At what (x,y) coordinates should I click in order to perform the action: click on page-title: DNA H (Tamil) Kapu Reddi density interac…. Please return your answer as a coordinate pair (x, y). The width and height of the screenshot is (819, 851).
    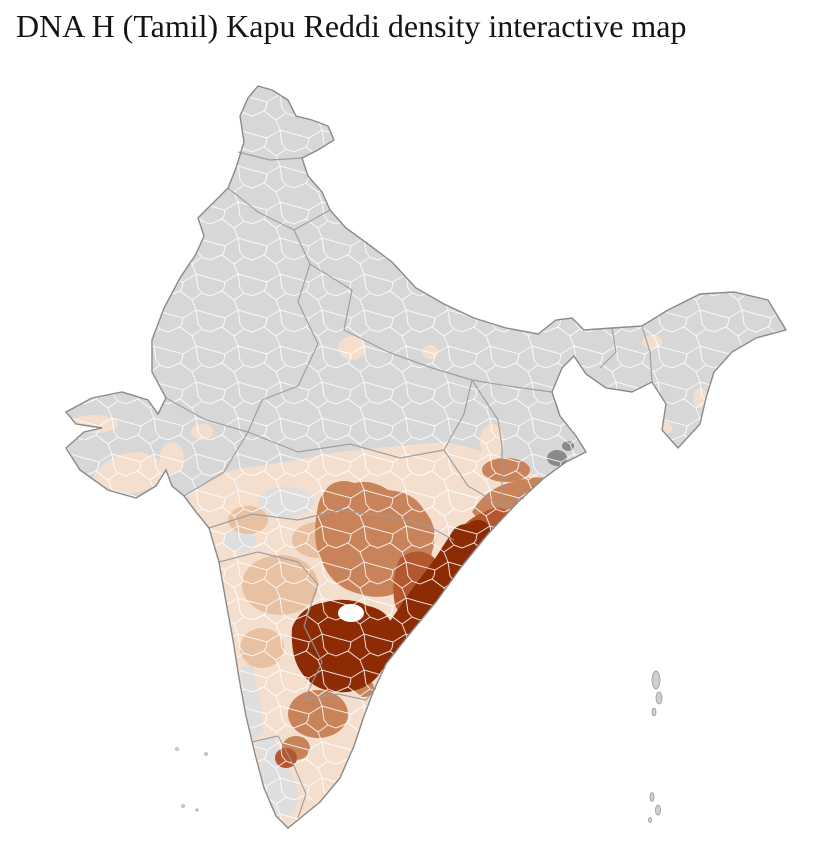
    Looking at the image, I should click on (351, 26).